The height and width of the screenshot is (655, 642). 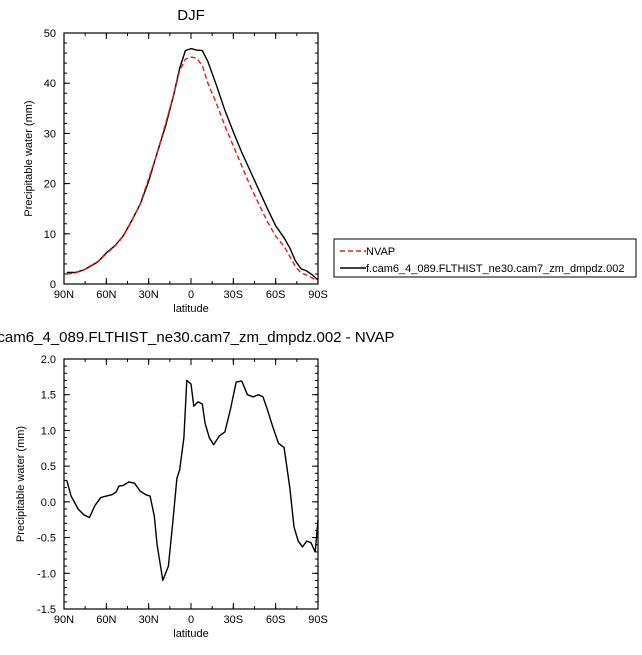 What do you see at coordinates (46, 610) in the screenshot?
I see `y-tick-label: -1.5` at bounding box center [46, 610].